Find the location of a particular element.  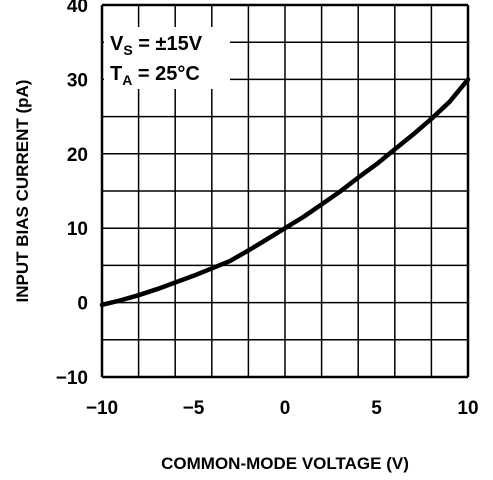

x-tick-label: 0 is located at coordinates (285, 408).